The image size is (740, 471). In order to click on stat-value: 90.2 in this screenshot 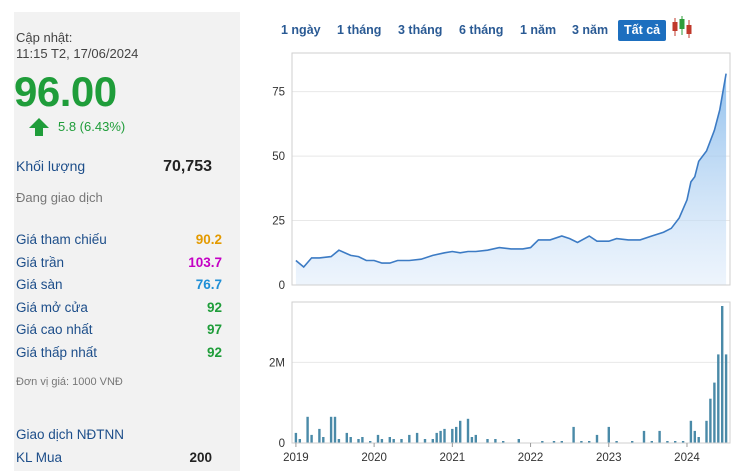, I will do `click(208, 239)`.